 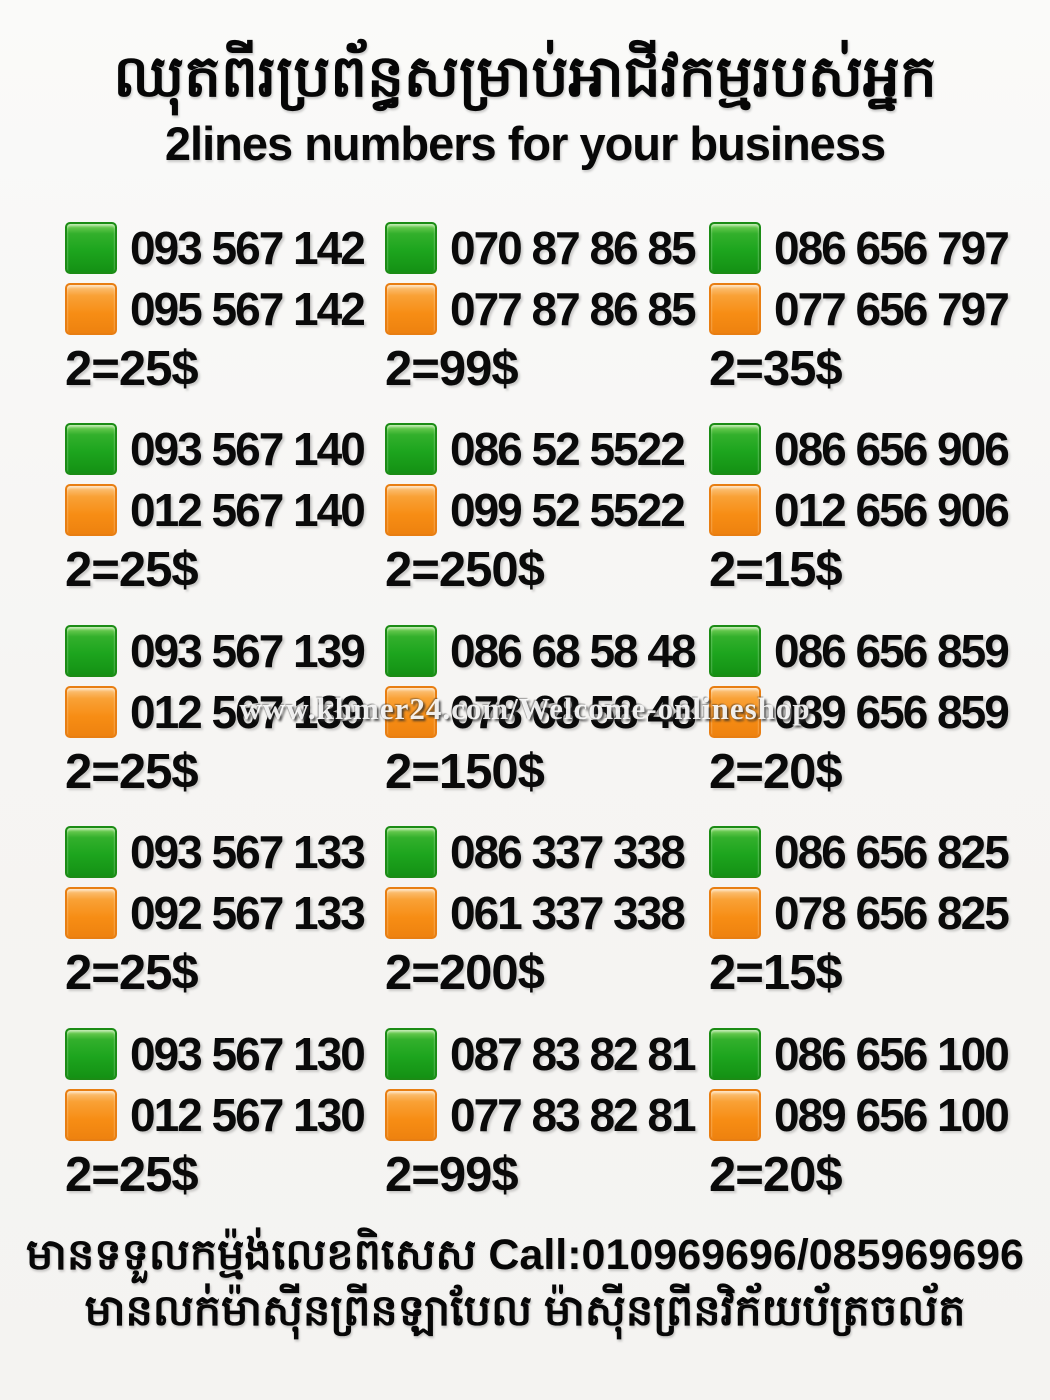 I want to click on offer-card: 093 567 142 095 567 142 2=25$, so click(x=225, y=308).